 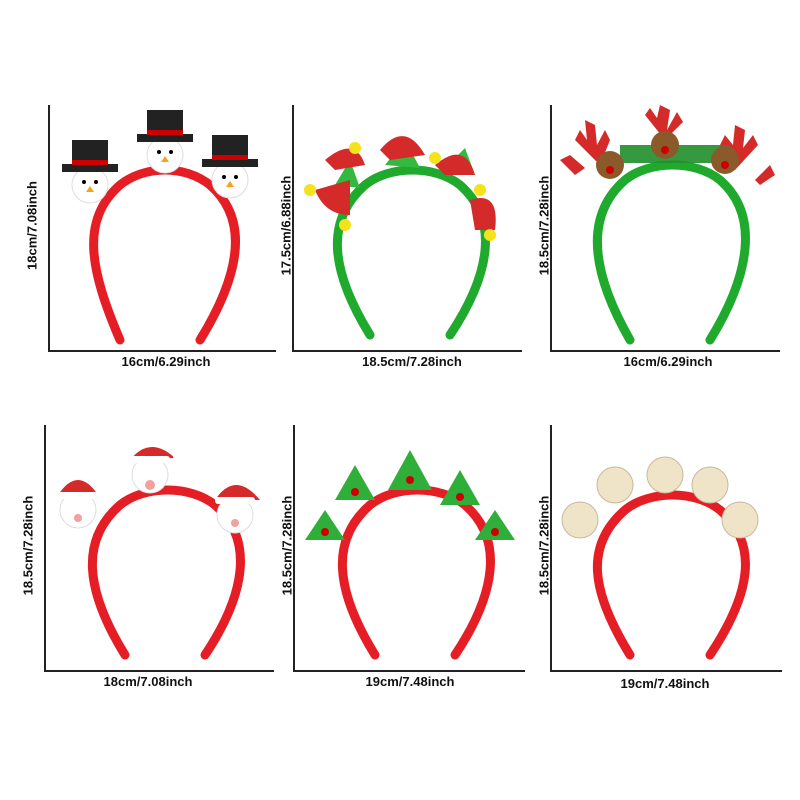 What do you see at coordinates (400, 238) in the screenshot?
I see `elf-hat-headband-image` at bounding box center [400, 238].